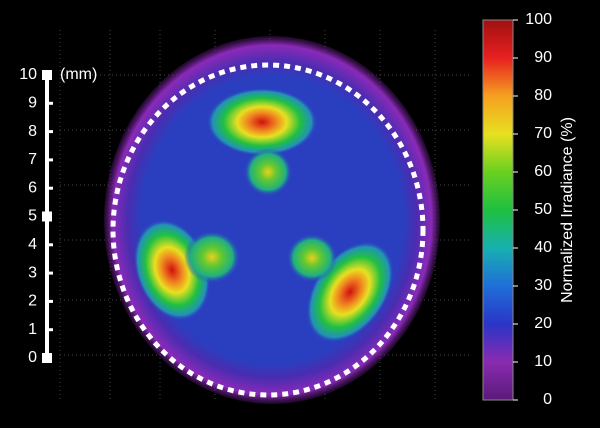 The image size is (600, 428). What do you see at coordinates (32, 272) in the screenshot?
I see `scale-tick-label: 3` at bounding box center [32, 272].